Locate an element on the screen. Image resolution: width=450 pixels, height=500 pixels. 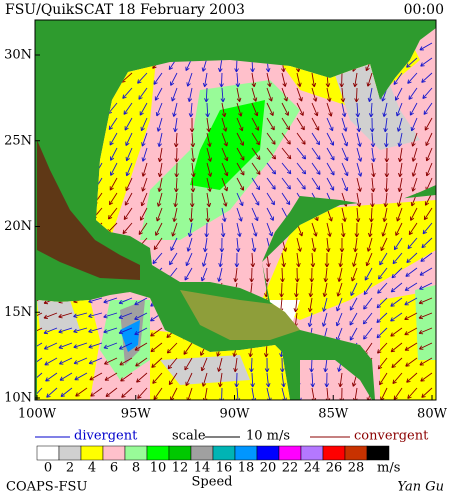
colorbar-label: 22 is located at coordinates (290, 468).